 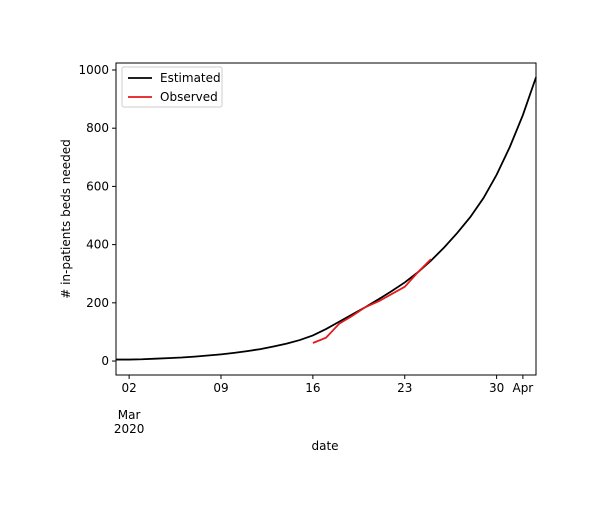 What do you see at coordinates (97, 245) in the screenshot?
I see `y-tick-label: 400` at bounding box center [97, 245].